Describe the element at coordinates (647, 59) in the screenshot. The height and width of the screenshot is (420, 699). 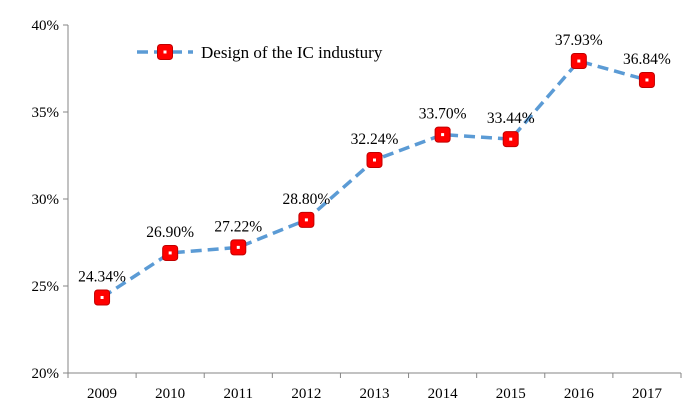
I see `data-label: 36.84%` at that location.